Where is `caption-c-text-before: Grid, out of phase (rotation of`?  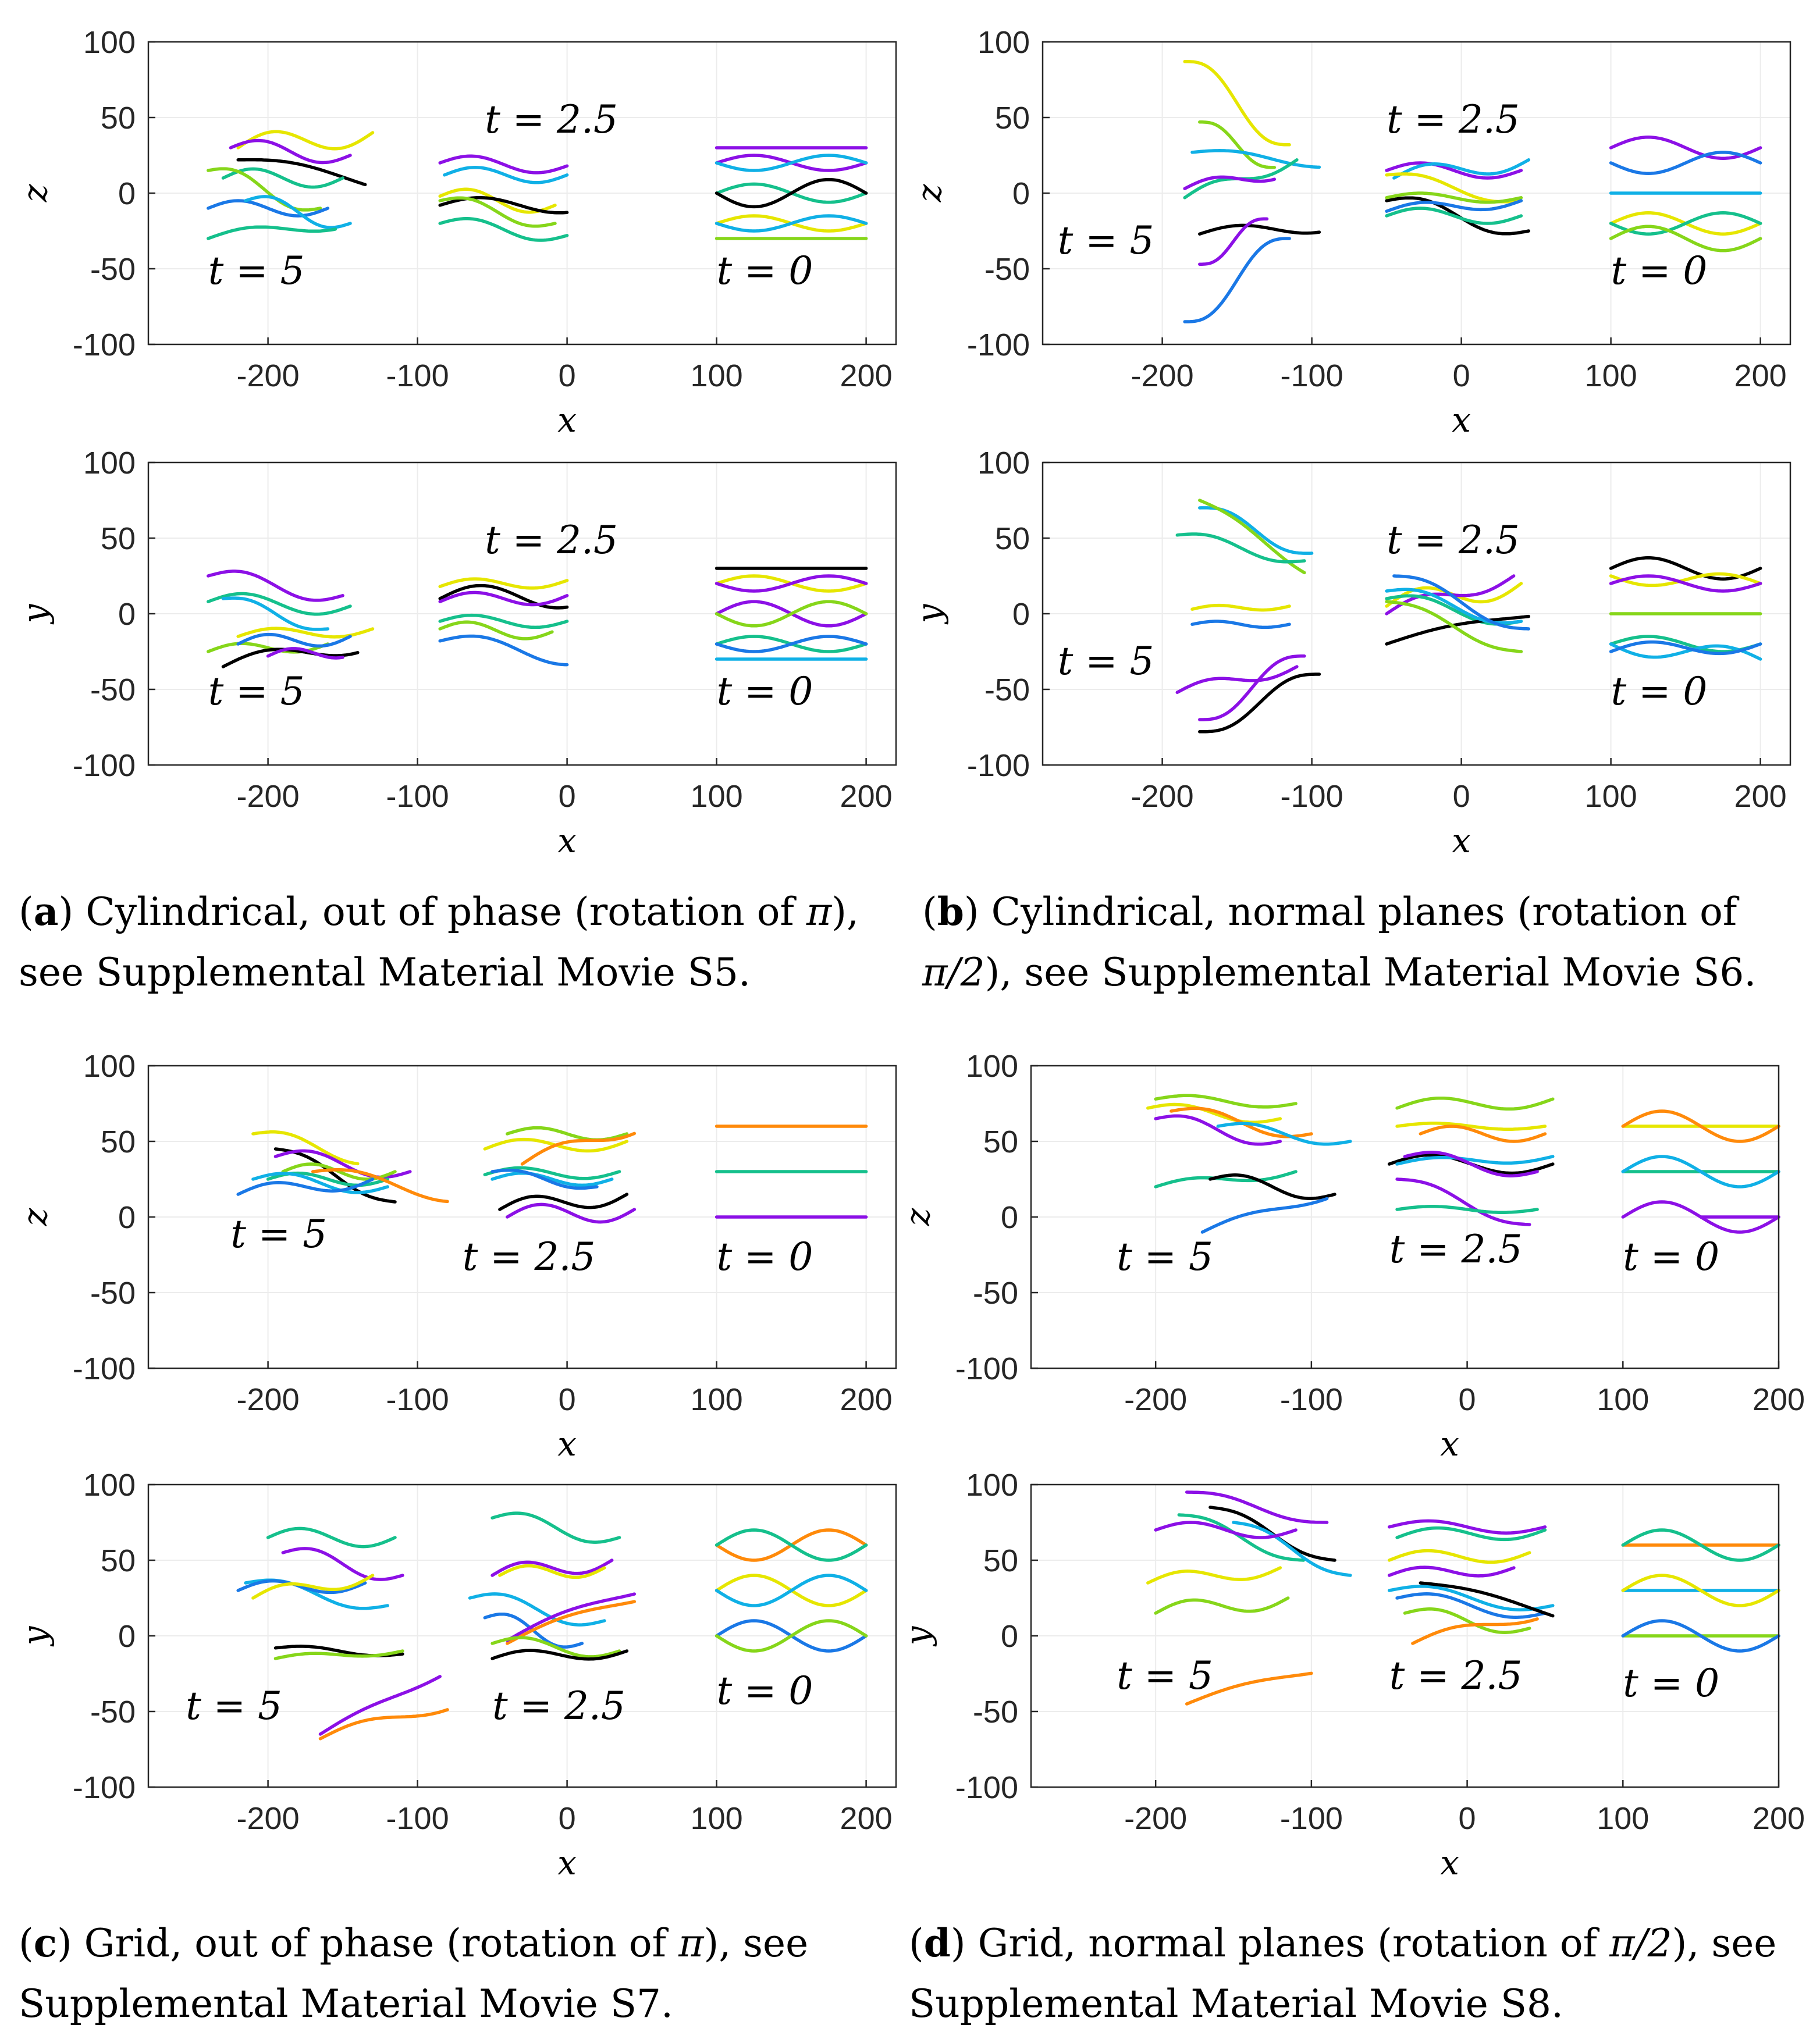 caption-c-text-before: Grid, out of phase (rotation of is located at coordinates (375, 1943).